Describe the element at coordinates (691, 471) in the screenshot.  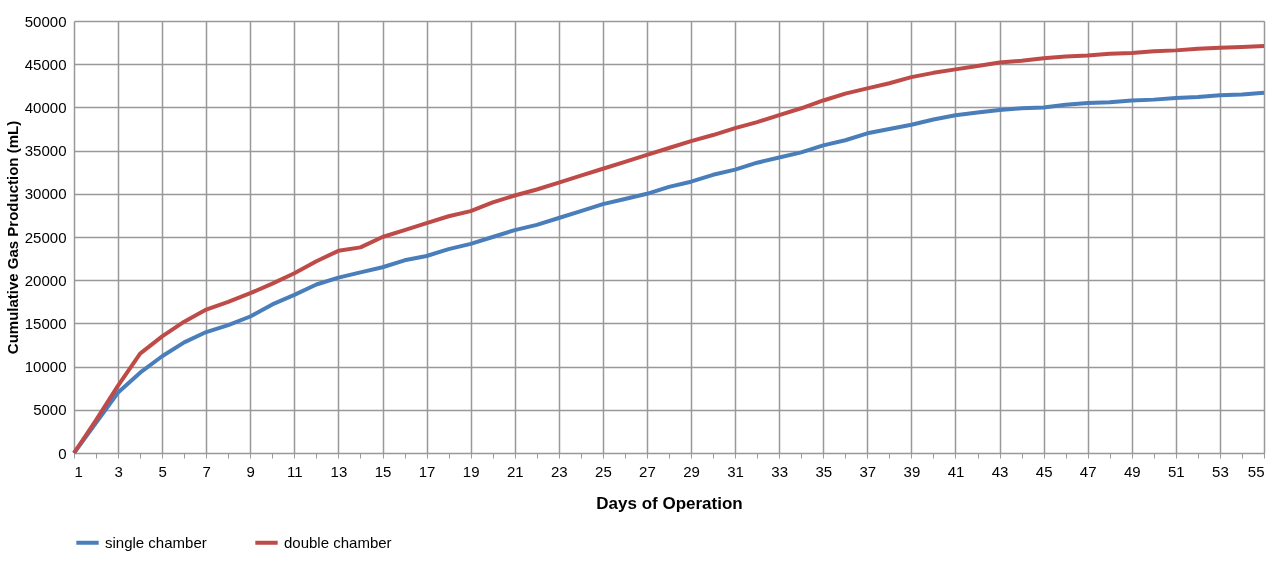
I see `x-tick-label: 29` at that location.